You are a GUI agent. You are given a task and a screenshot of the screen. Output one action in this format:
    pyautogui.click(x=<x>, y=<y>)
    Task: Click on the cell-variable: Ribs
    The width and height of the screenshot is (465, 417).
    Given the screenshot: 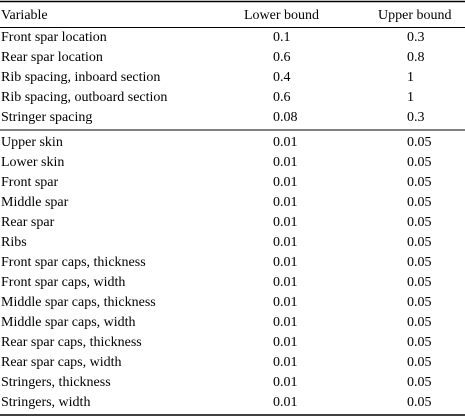 What is the action you would take?
    pyautogui.click(x=14, y=242)
    